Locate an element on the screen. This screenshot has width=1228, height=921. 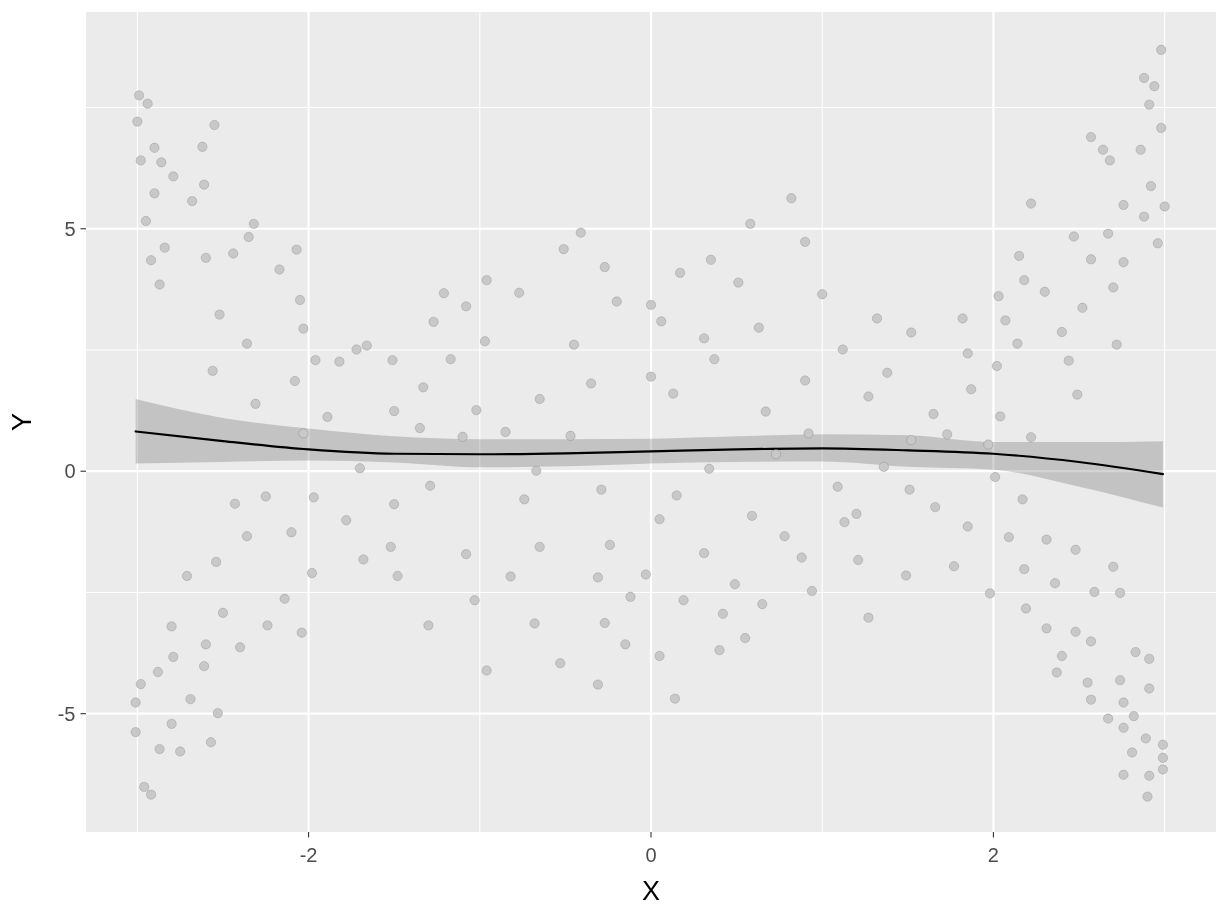
x-axis-title: X is located at coordinates (651, 891).